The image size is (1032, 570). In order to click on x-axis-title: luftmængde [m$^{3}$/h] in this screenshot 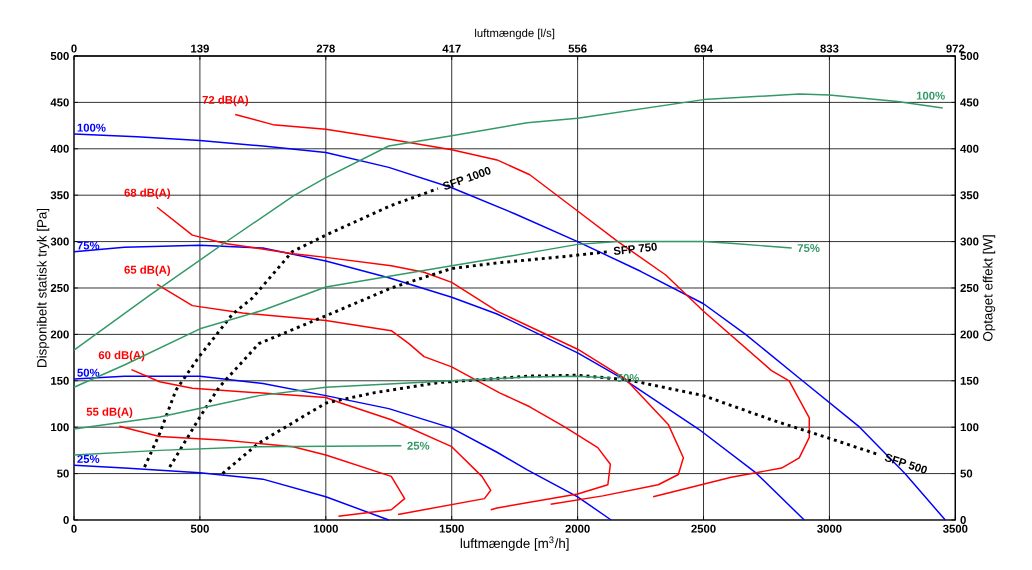, I will do `click(514, 543)`.